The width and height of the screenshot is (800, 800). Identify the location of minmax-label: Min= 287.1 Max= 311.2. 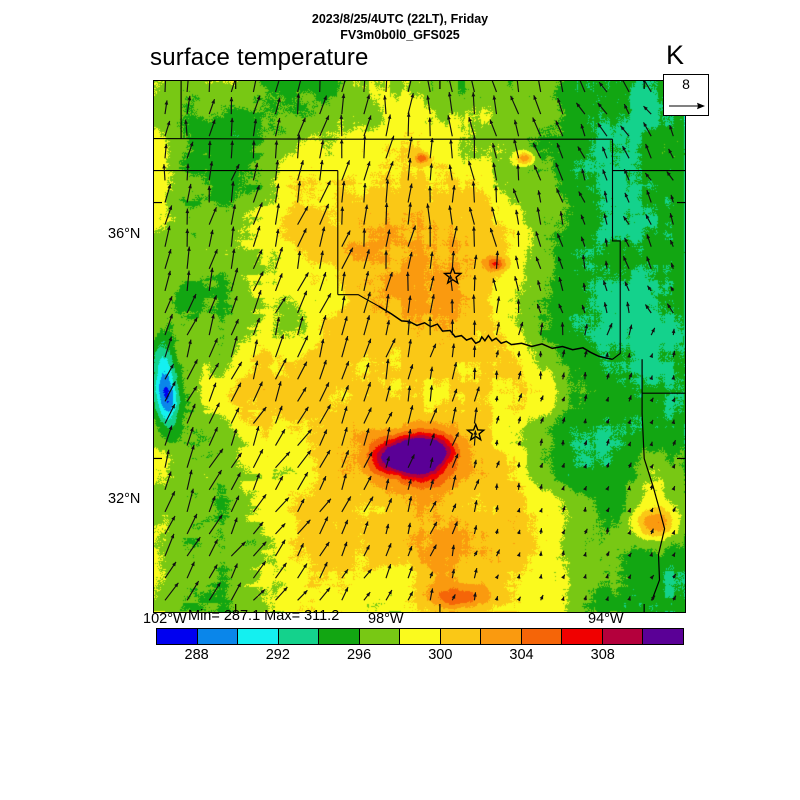
(264, 616).